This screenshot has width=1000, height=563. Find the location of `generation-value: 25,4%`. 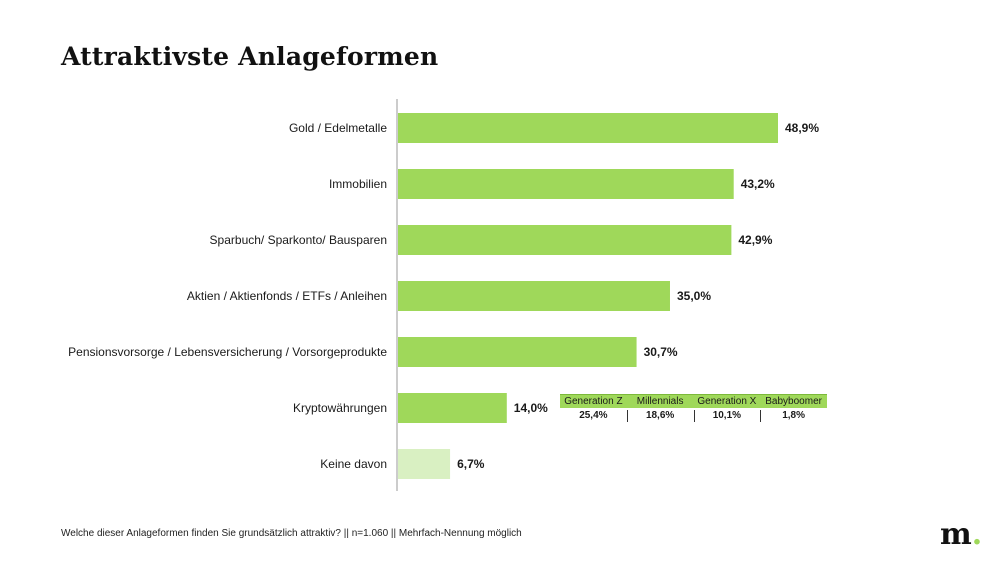

generation-value: 25,4% is located at coordinates (593, 415).